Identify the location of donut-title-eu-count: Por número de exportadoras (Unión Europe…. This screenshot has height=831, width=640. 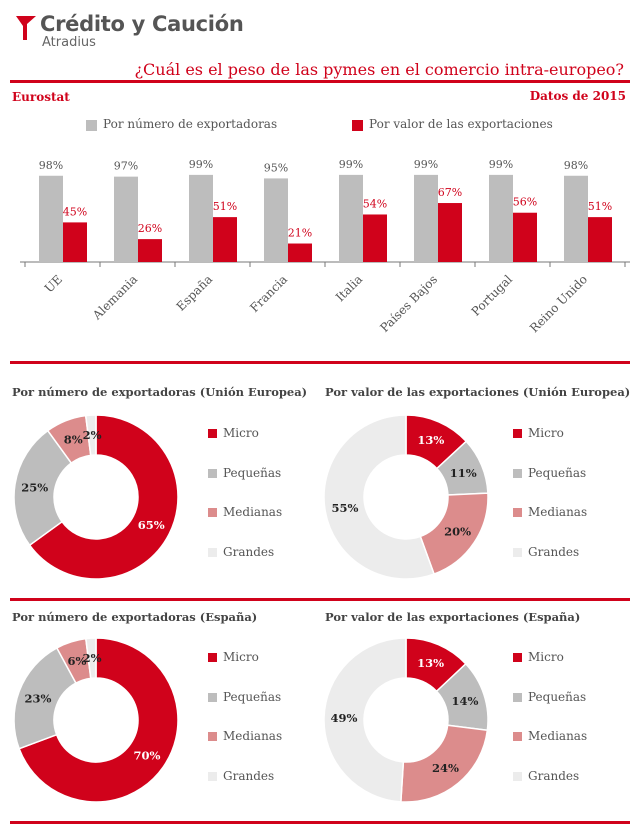
(160, 392).